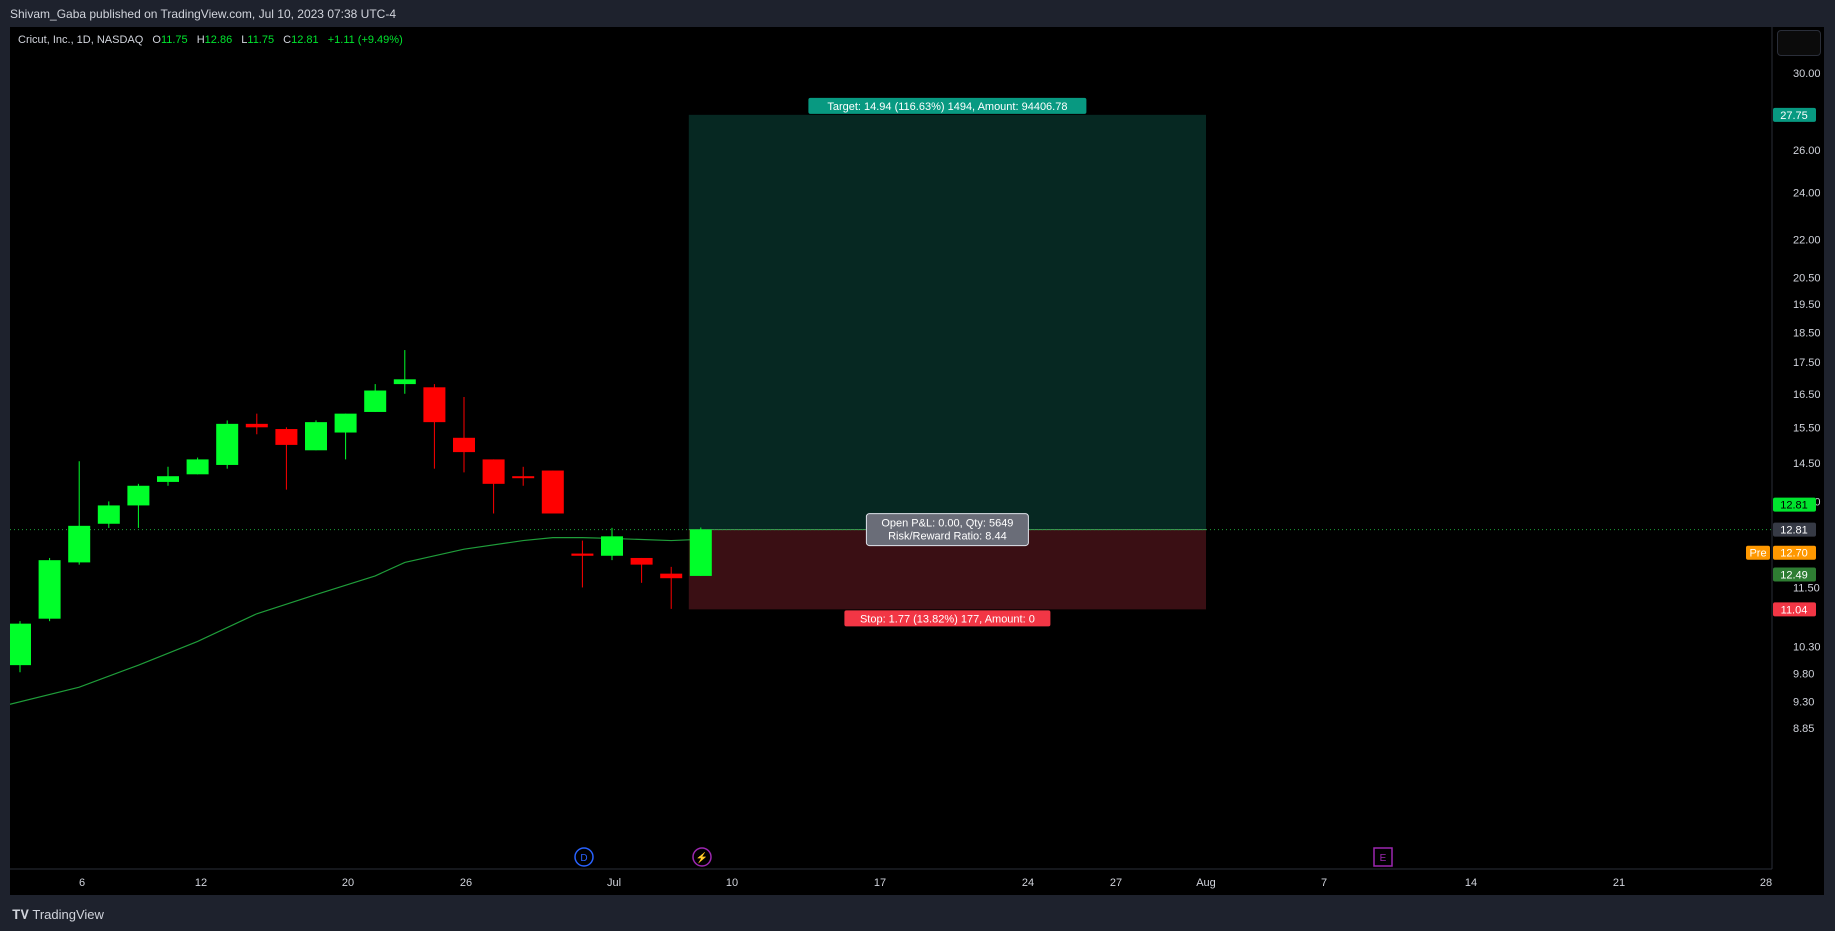 Image resolution: width=1835 pixels, height=931 pixels. What do you see at coordinates (1807, 363) in the screenshot?
I see `price-tick-label: 17.50` at bounding box center [1807, 363].